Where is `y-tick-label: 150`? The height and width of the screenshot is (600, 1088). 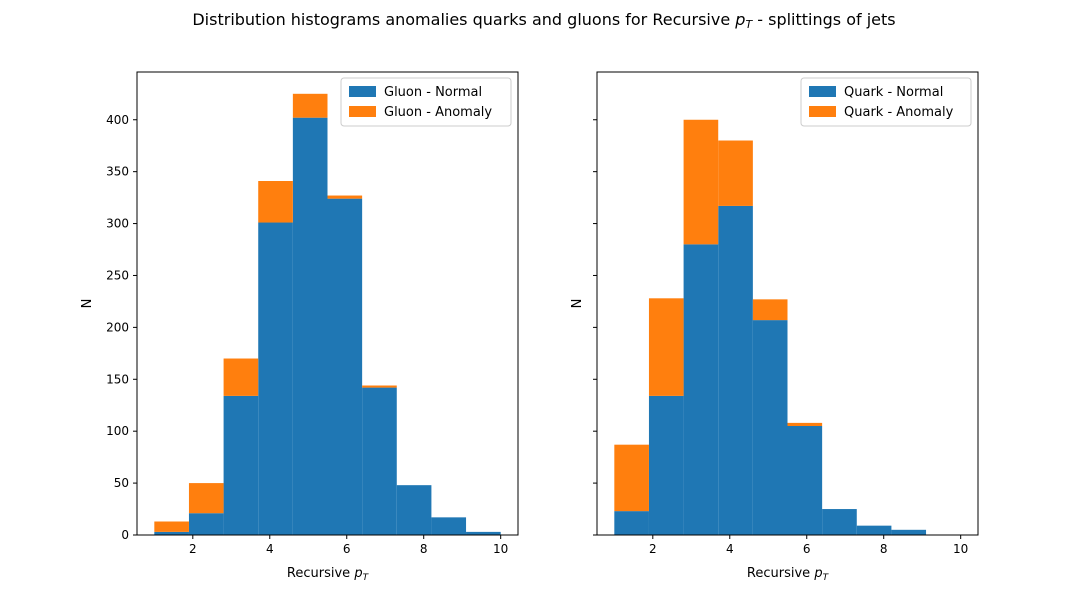 y-tick-label: 150 is located at coordinates (117, 379).